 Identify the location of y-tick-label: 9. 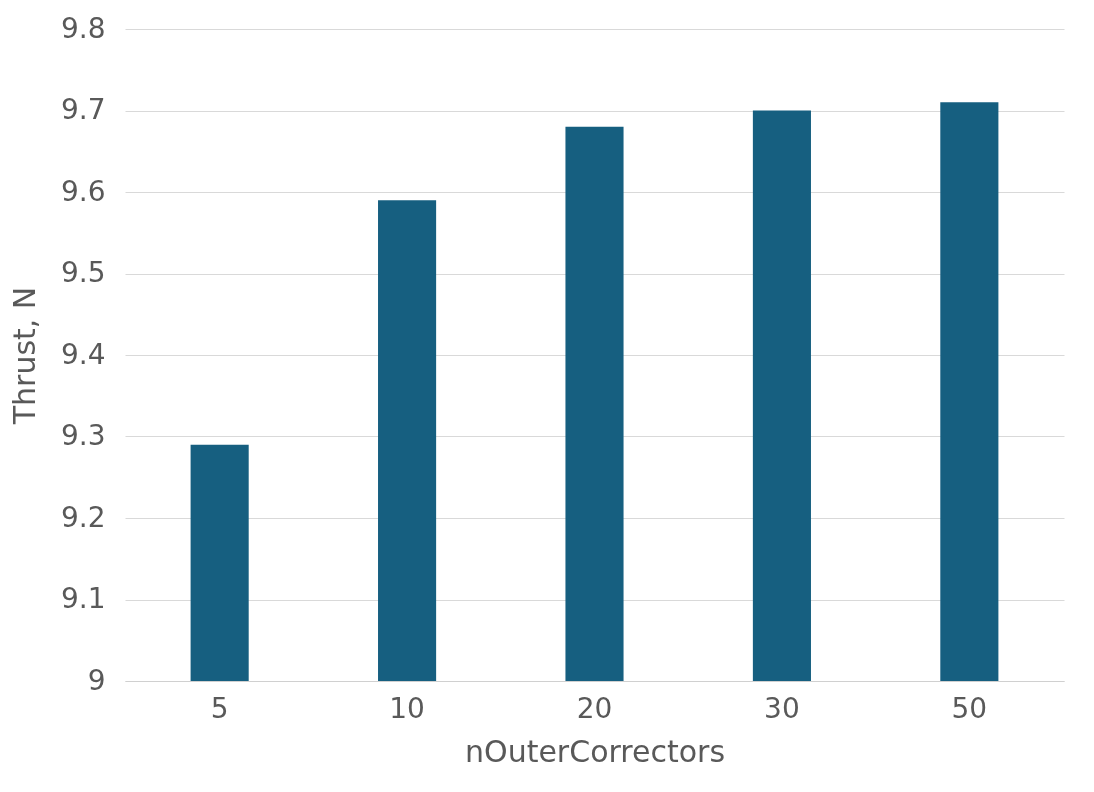
(96, 680).